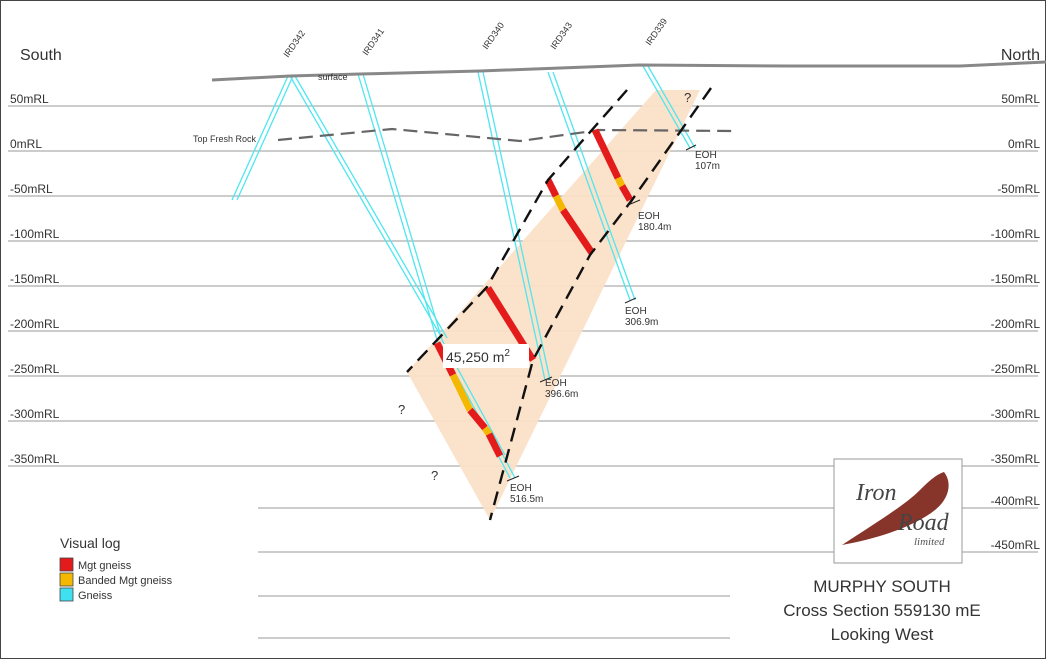  I want to click on legend-swatch-banded-mgt-gneiss, so click(66, 579).